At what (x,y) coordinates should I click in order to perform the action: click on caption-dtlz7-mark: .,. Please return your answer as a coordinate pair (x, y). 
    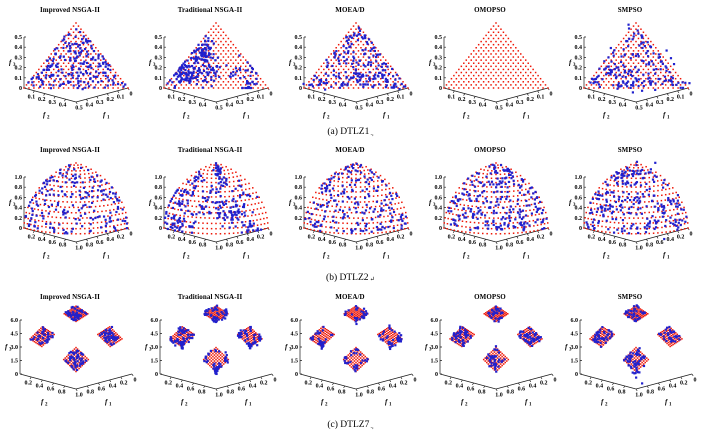
    Looking at the image, I should click on (372, 426).